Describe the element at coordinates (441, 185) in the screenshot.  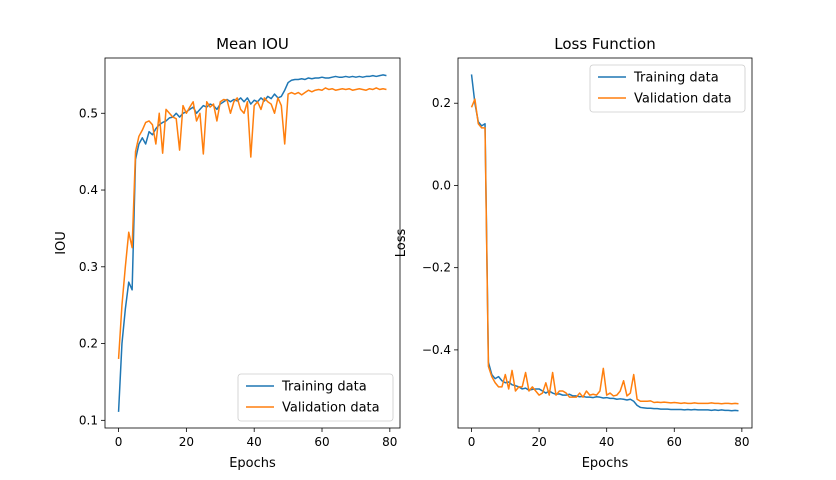
I see `loss-function-ytick-label: 0.0` at that location.